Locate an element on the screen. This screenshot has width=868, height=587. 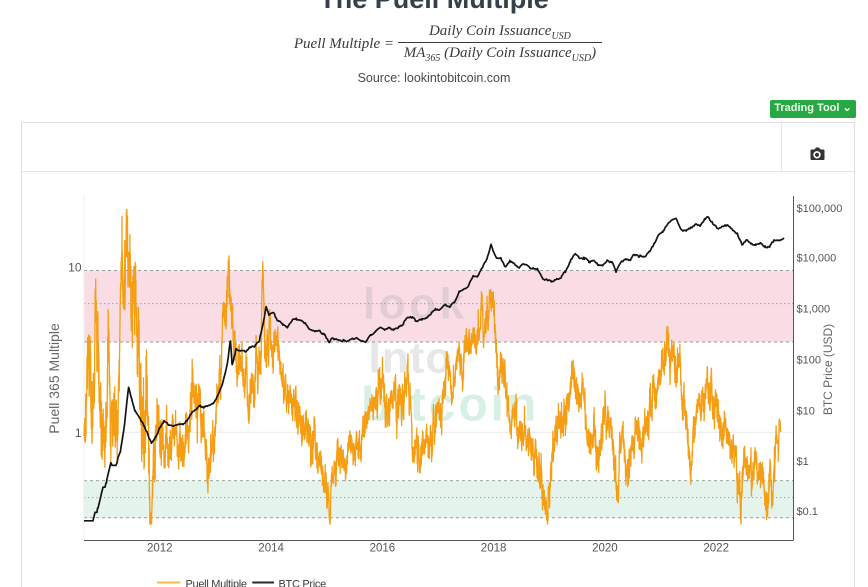
svg-text: $100 is located at coordinates (809, 361).